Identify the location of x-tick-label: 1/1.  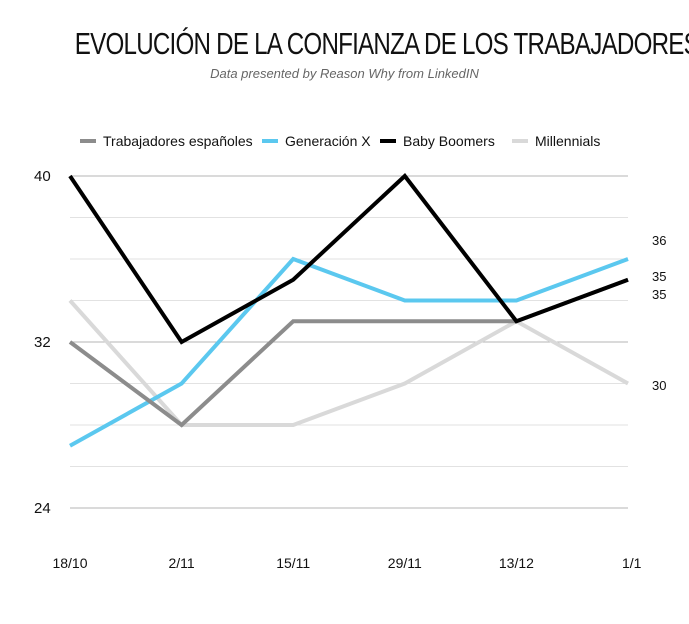
(632, 563).